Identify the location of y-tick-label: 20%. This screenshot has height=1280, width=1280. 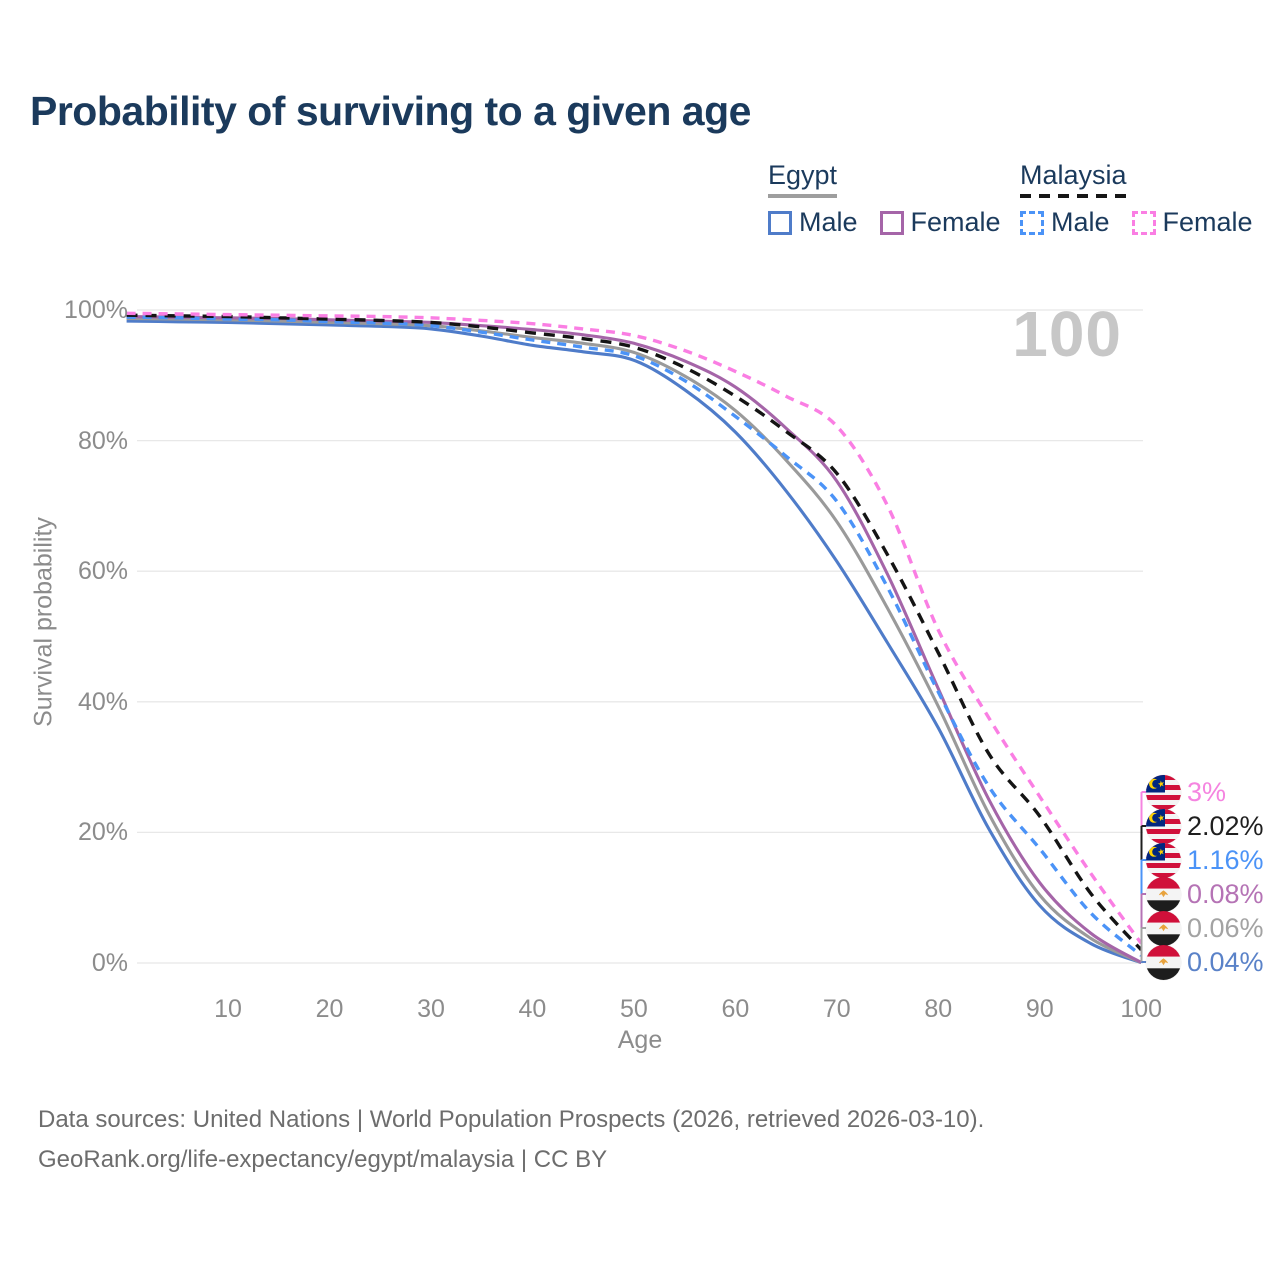
(102, 832).